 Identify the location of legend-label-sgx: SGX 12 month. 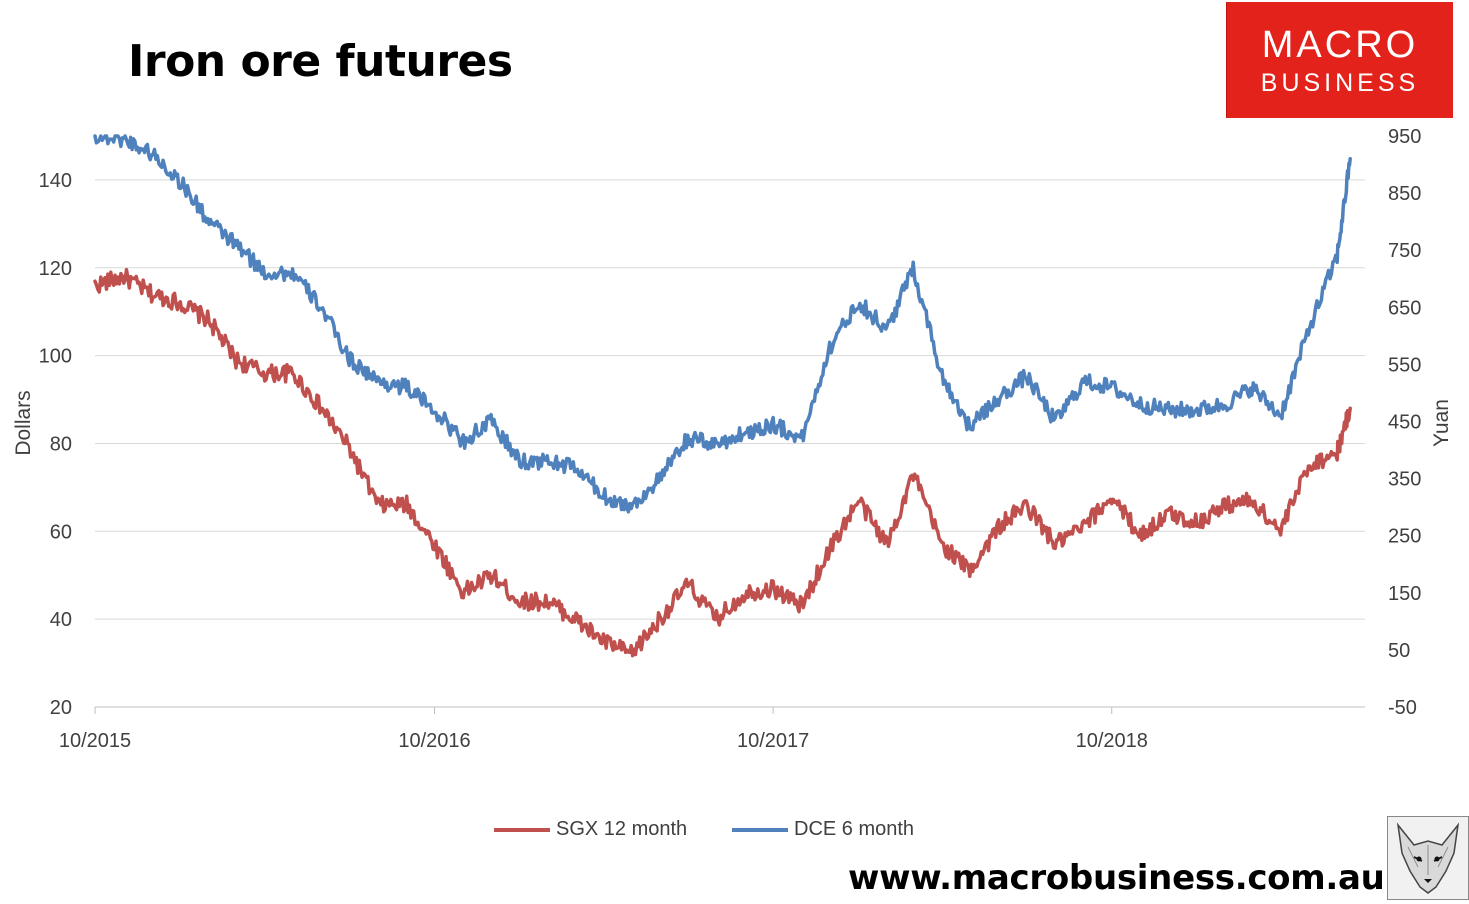
(622, 829).